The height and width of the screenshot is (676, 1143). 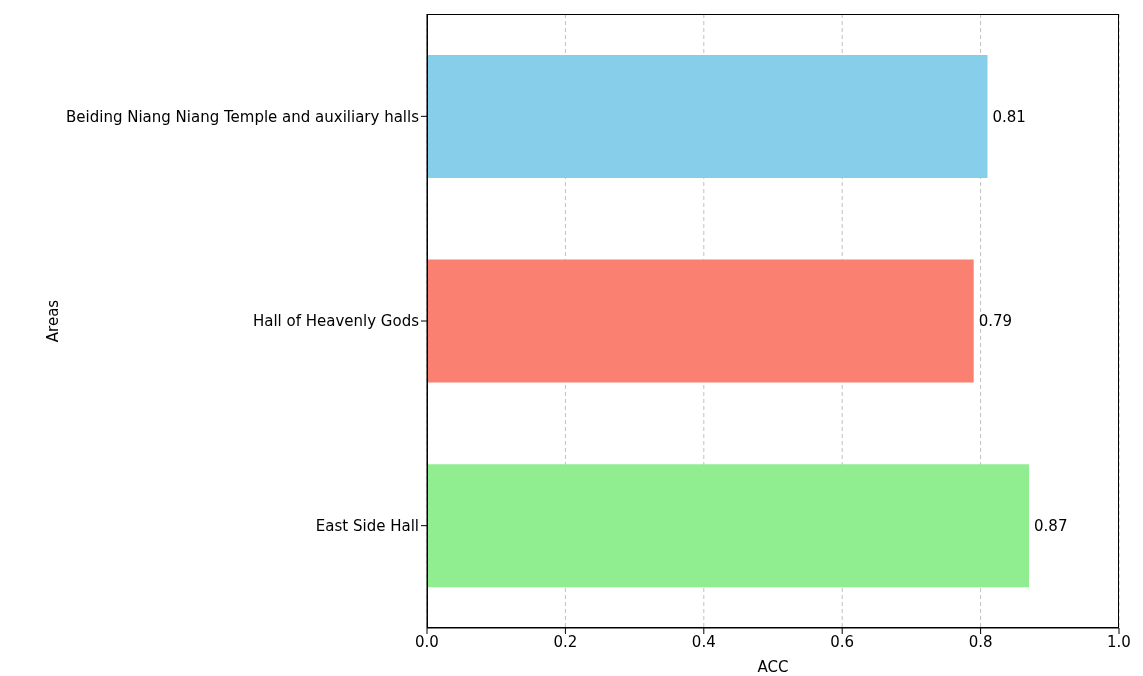 What do you see at coordinates (773, 667) in the screenshot?
I see `x-axis-title: ACC` at bounding box center [773, 667].